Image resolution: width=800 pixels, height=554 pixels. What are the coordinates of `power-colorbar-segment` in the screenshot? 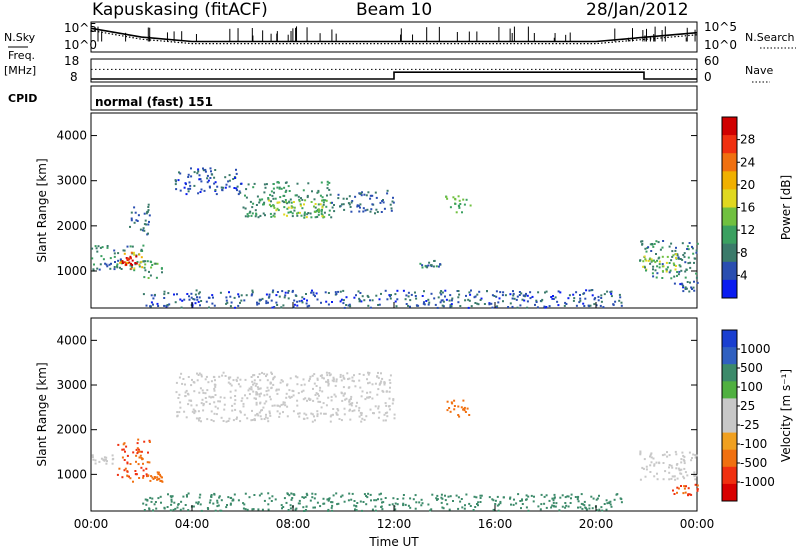 It's located at (729, 253).